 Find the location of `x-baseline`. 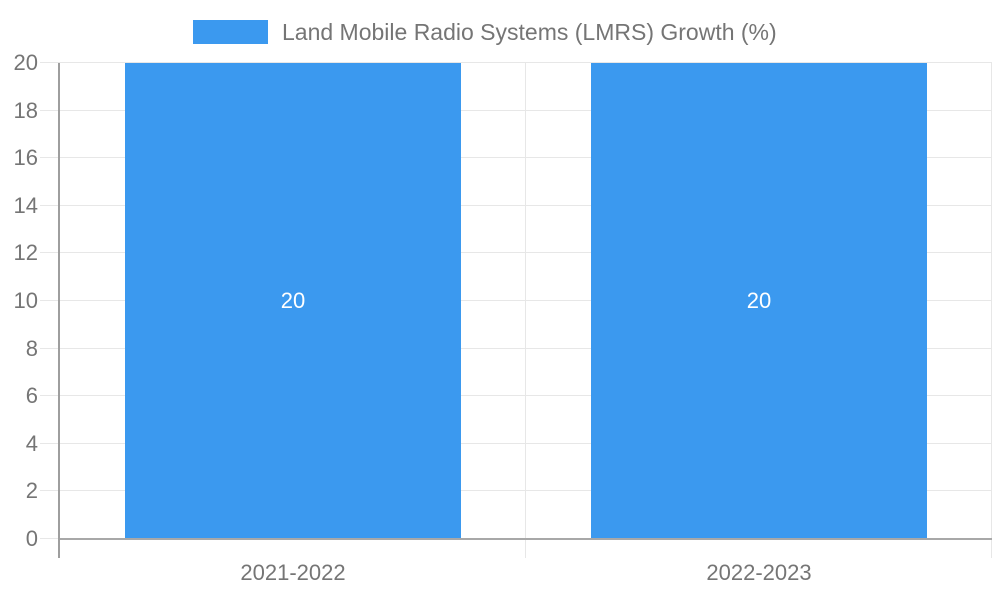

x-baseline is located at coordinates (526, 539).